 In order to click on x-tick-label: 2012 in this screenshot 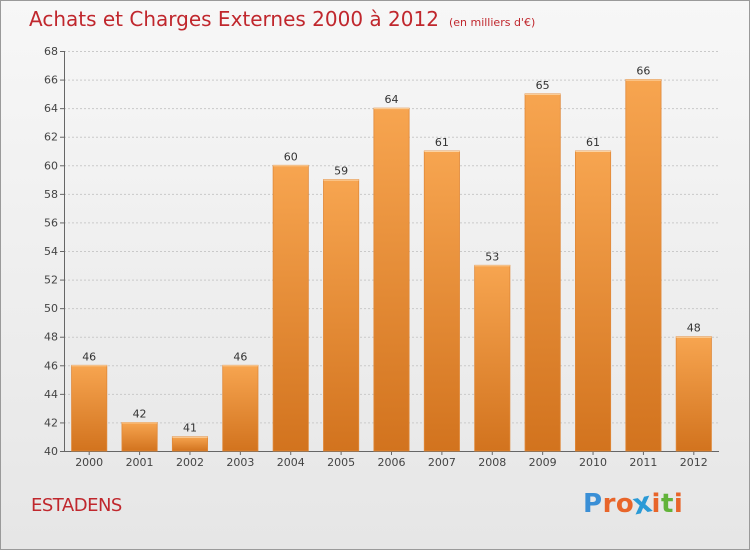, I will do `click(694, 462)`.